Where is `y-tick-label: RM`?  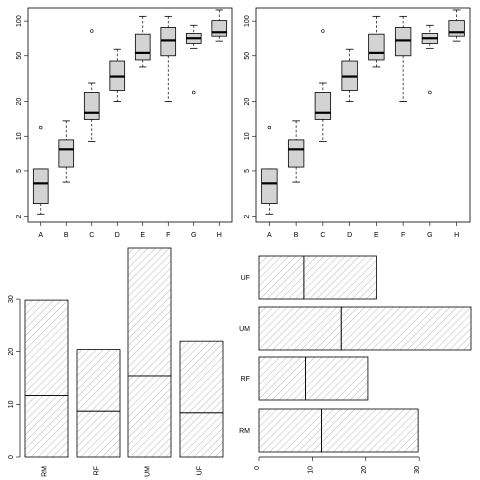
y-tick-label: RM is located at coordinates (244, 431).